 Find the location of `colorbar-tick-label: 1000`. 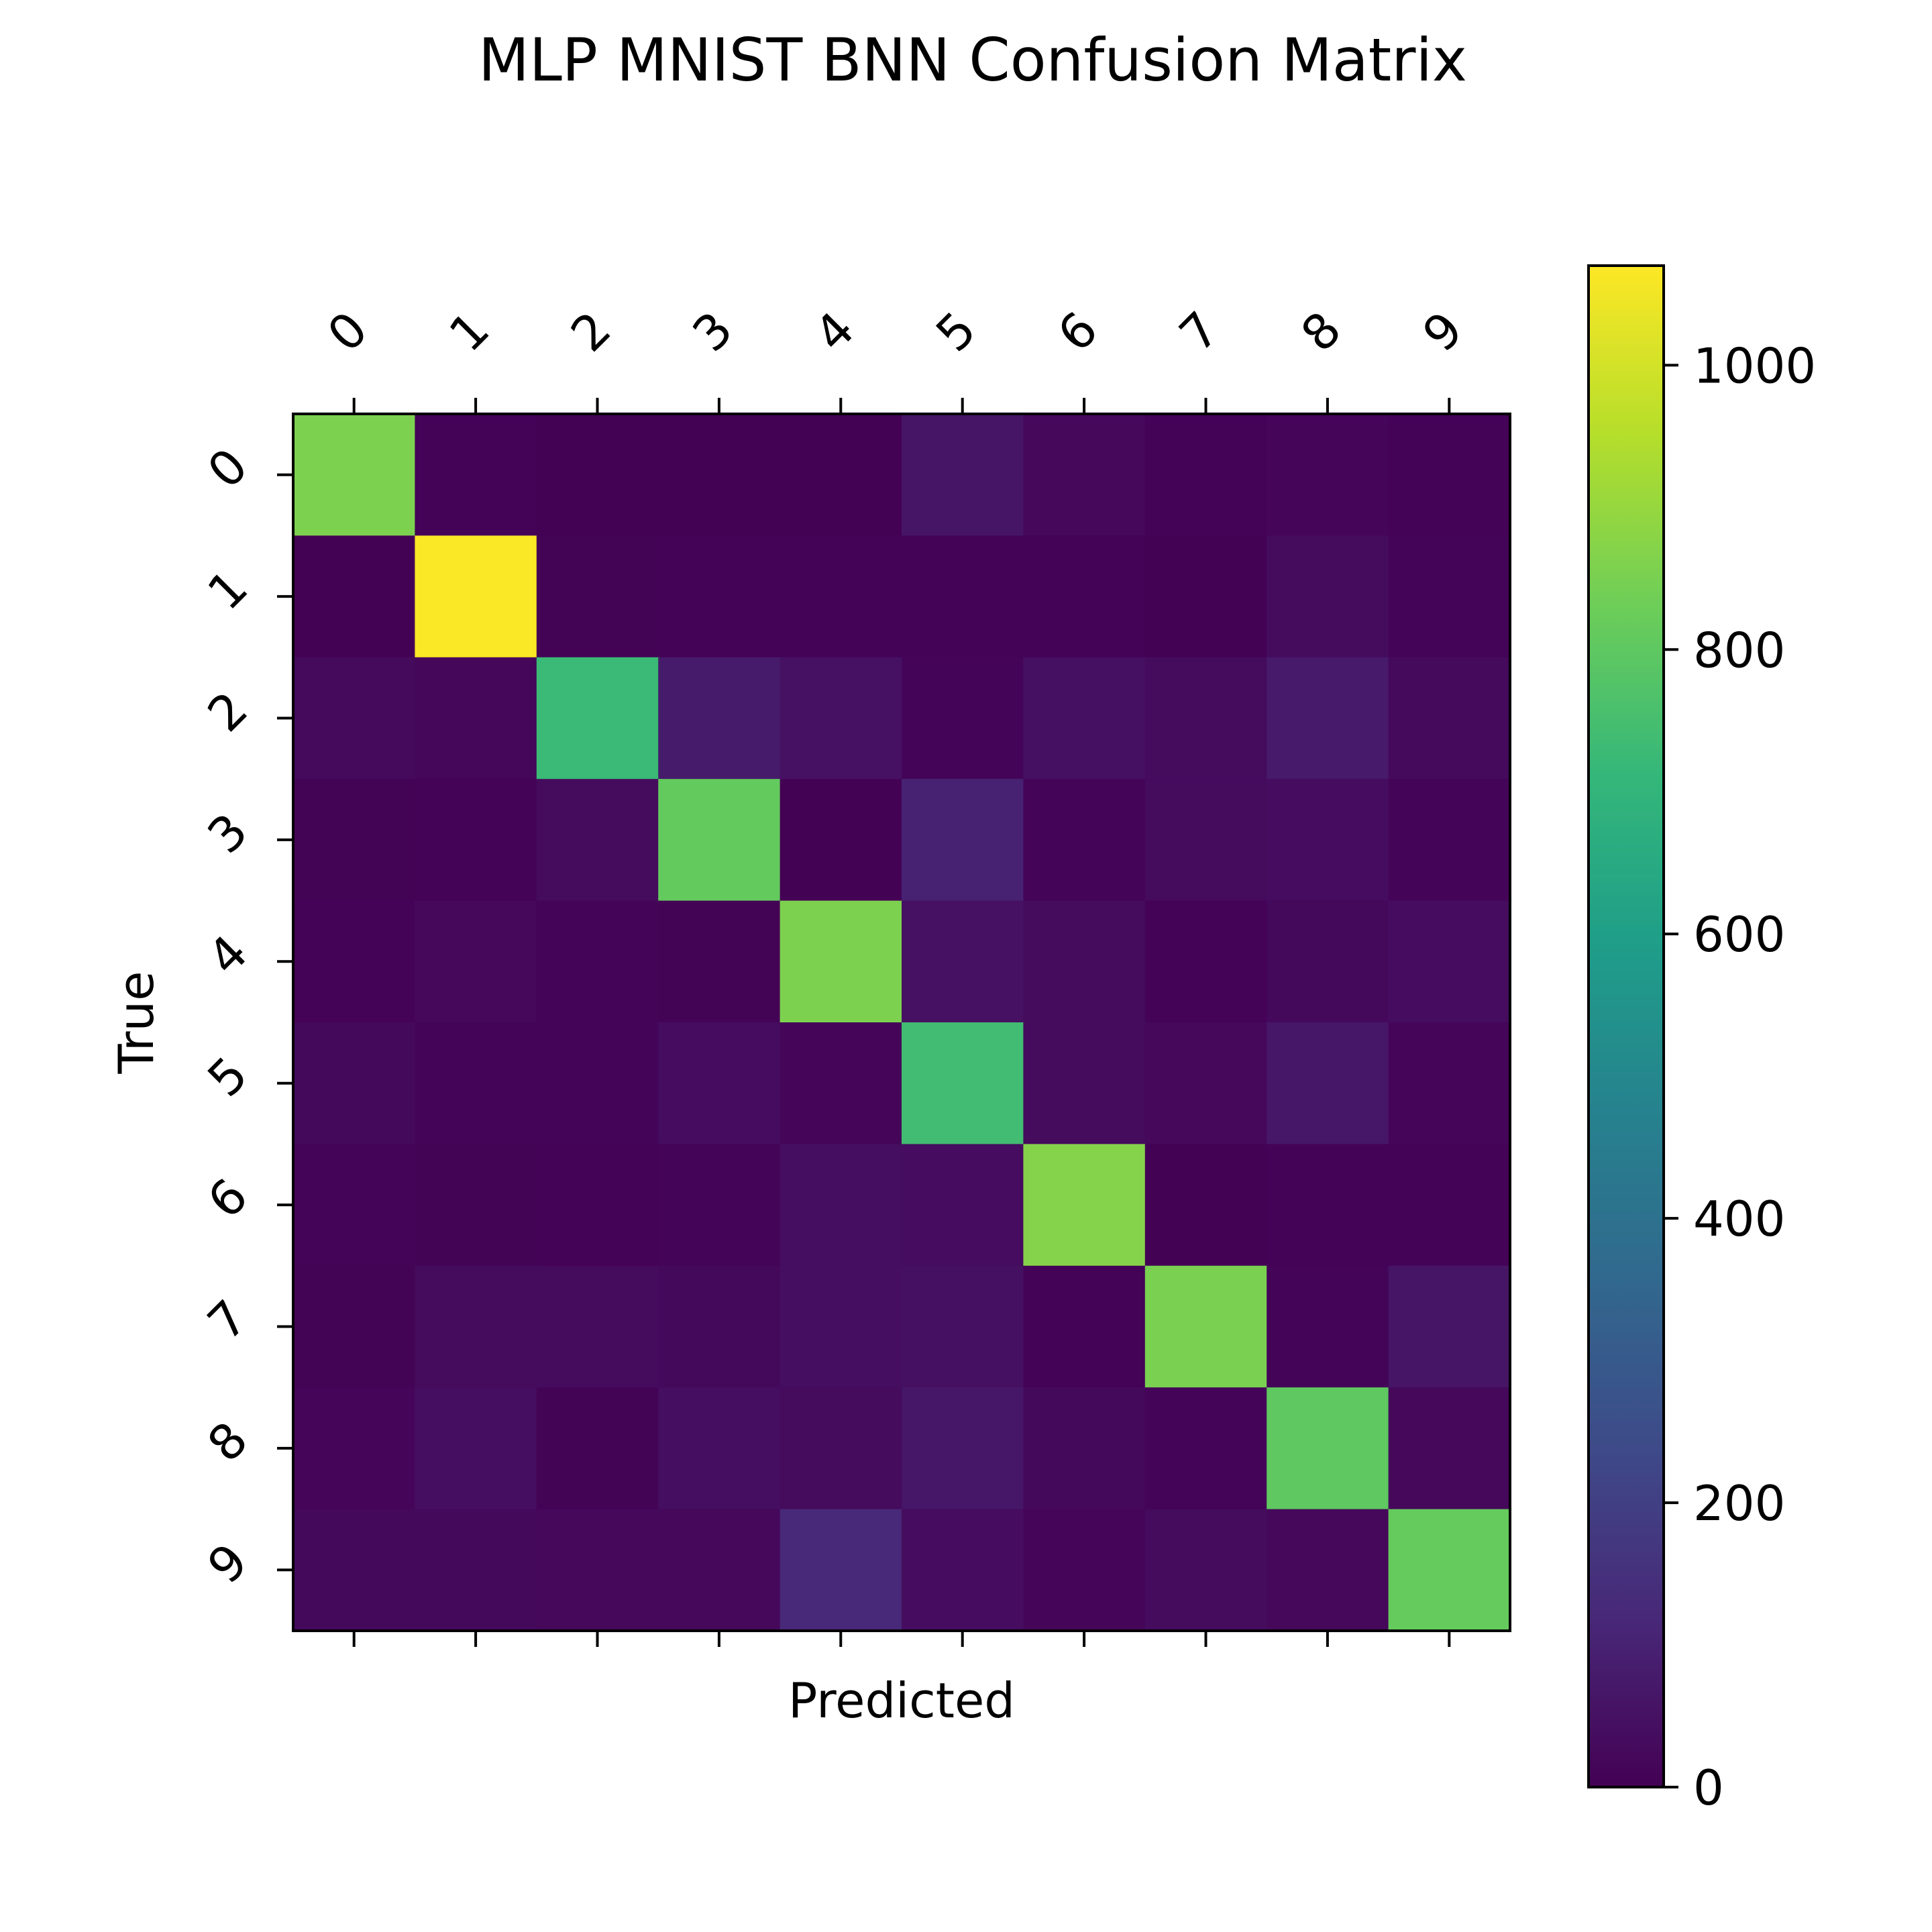

colorbar-tick-label: 1000 is located at coordinates (1754, 365).